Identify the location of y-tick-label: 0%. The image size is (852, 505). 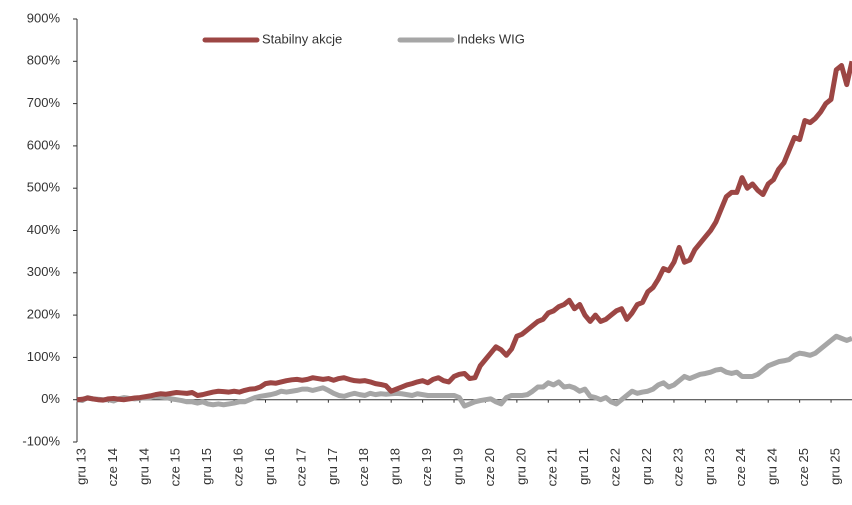
(50, 398).